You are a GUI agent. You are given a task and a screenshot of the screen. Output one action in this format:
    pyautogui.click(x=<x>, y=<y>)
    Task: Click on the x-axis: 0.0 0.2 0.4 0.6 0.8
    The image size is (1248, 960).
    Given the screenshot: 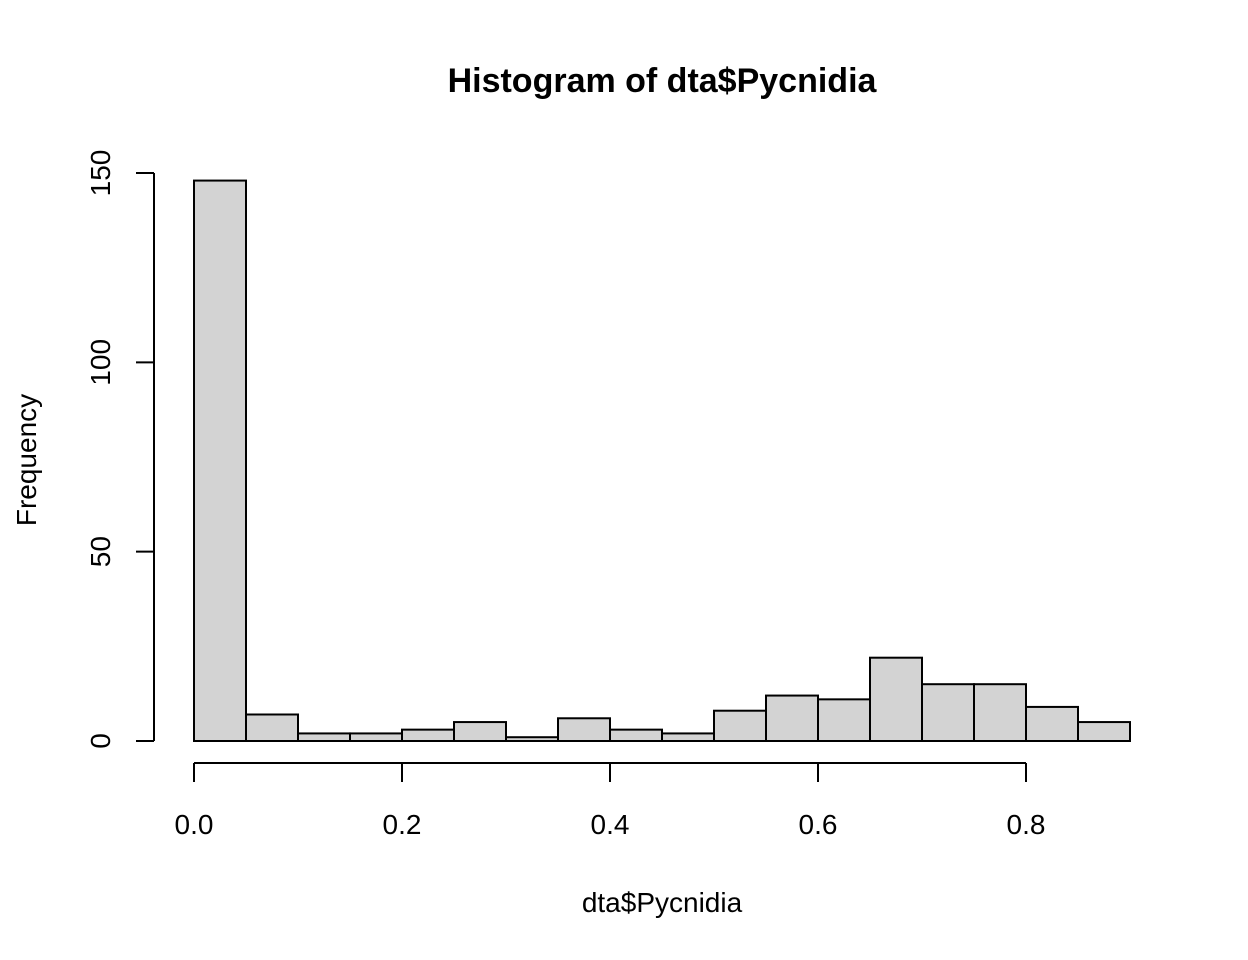 What is the action you would take?
    pyautogui.click(x=610, y=801)
    